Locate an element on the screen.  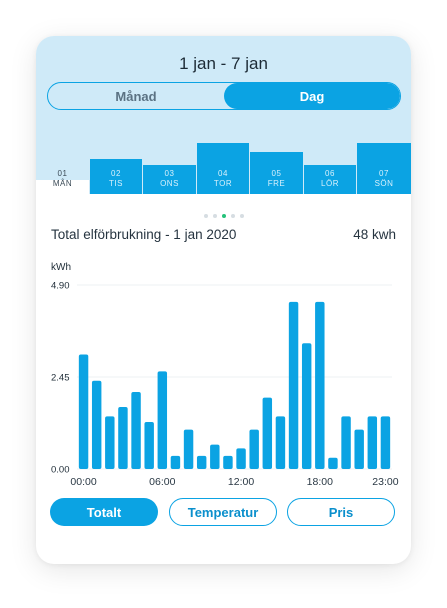
day-name: TOR is located at coordinates (223, 183).